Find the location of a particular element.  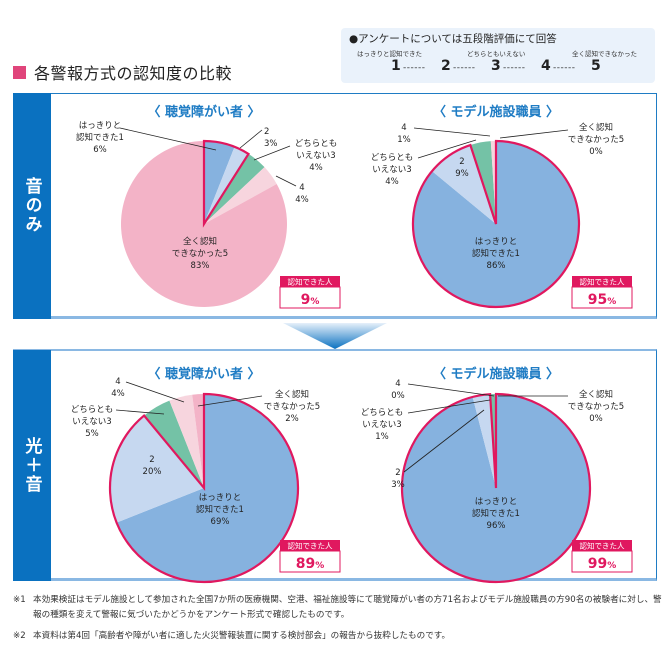

section-label: 光＋音 is located at coordinates (31, 465).